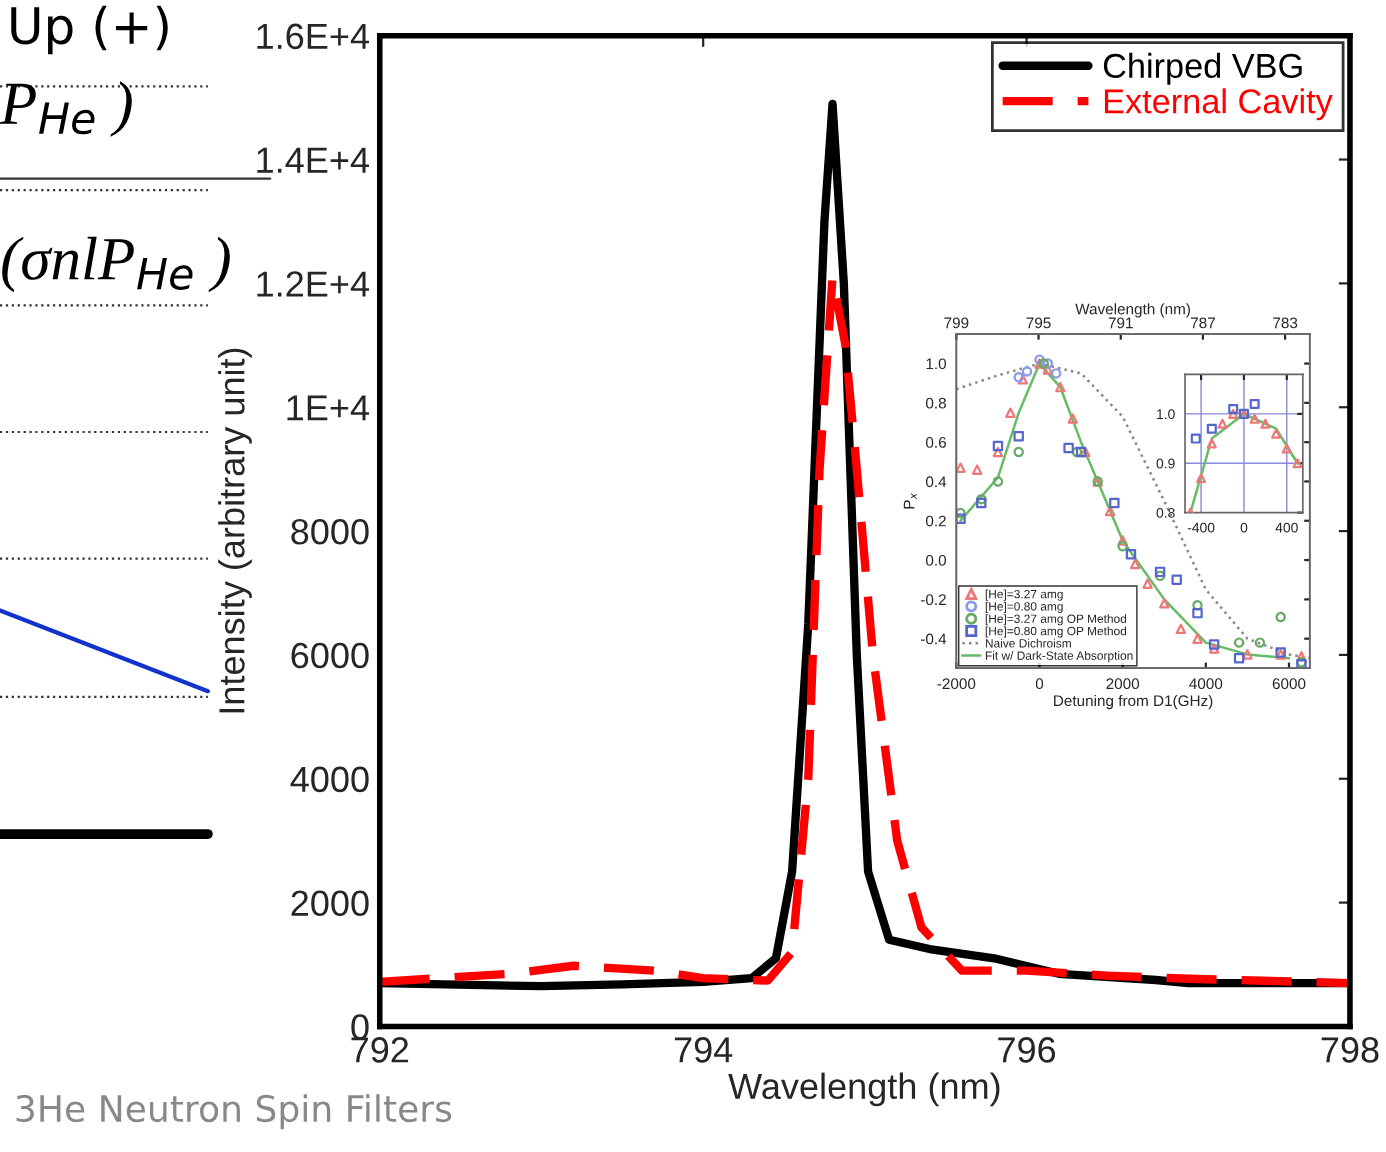  I want to click on y-axis-title: Intensity (arbitrary unit), so click(235, 530).